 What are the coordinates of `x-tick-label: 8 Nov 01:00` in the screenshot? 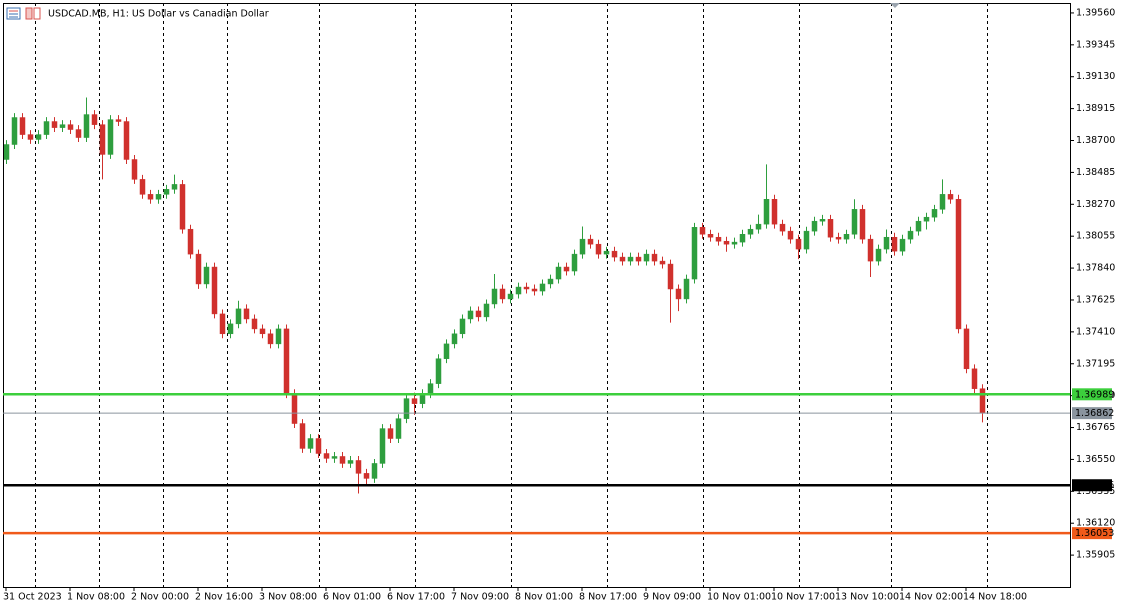 It's located at (544, 597).